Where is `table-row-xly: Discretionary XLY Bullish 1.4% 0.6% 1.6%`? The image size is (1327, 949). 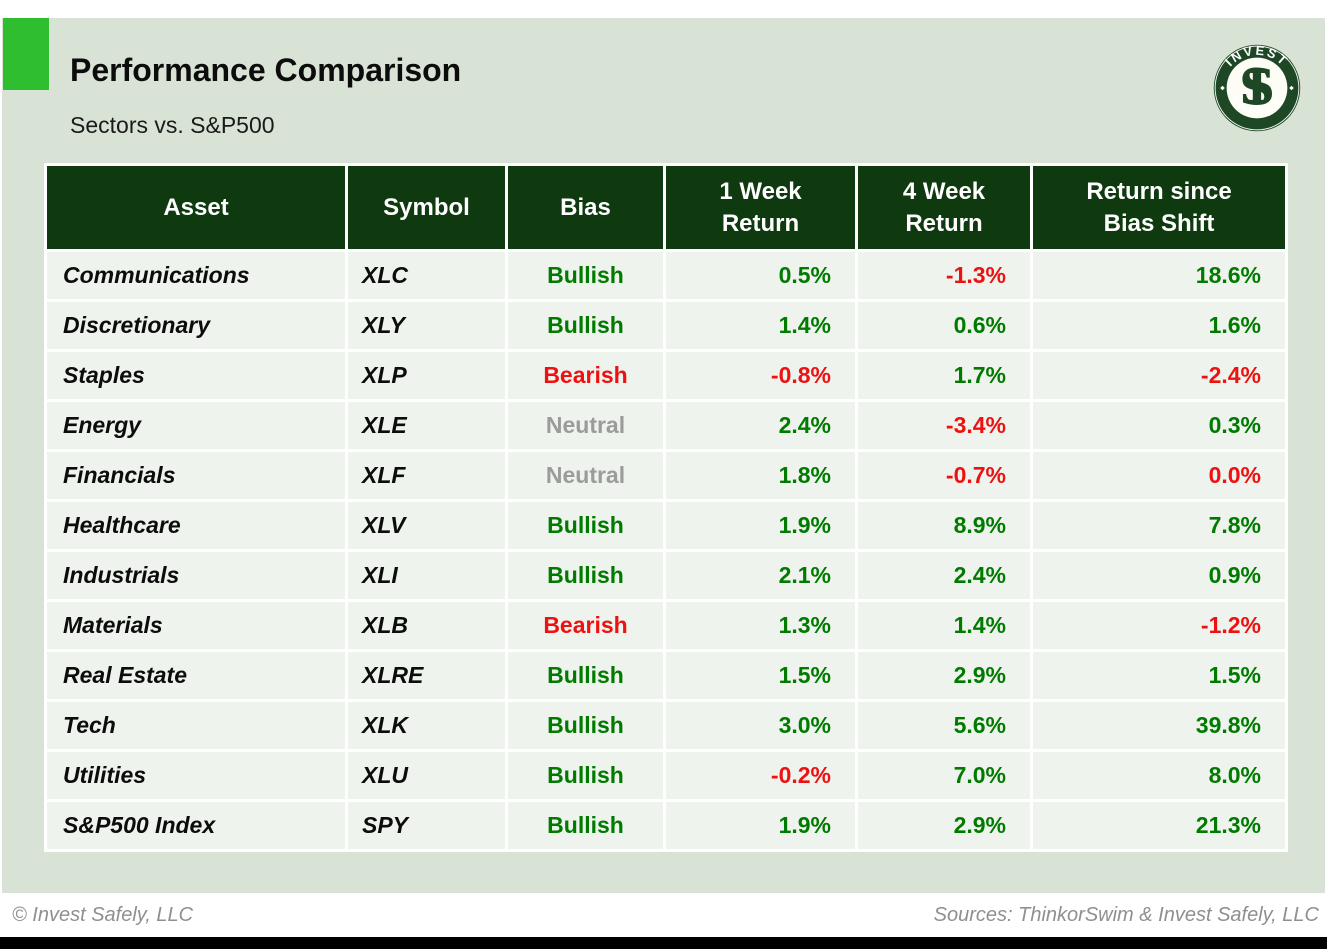
table-row-xly: Discretionary XLY Bullish 1.4% 0.6% 1.6% is located at coordinates (666, 325).